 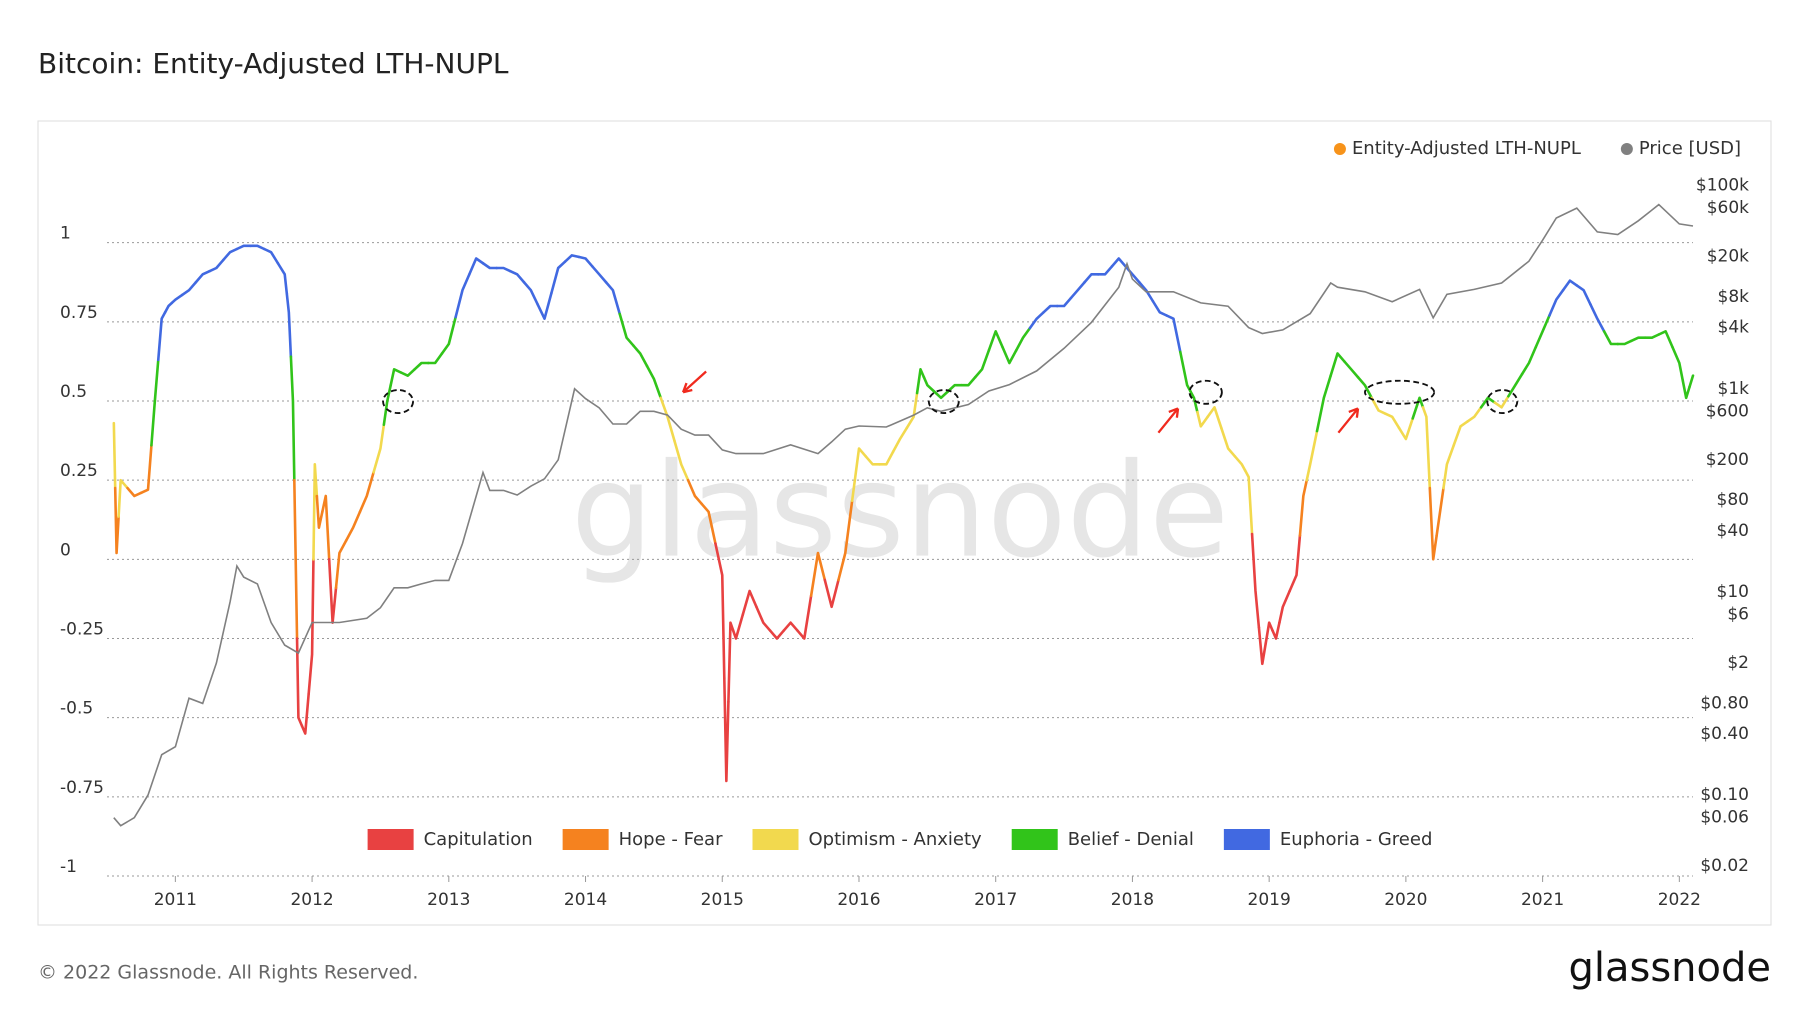 What do you see at coordinates (79, 471) in the screenshot?
I see `y-tick-label: 0.25` at bounding box center [79, 471].